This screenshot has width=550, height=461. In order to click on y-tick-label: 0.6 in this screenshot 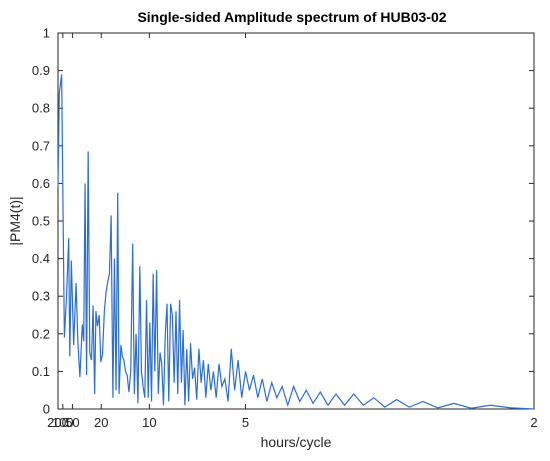, I will do `click(41, 183)`.